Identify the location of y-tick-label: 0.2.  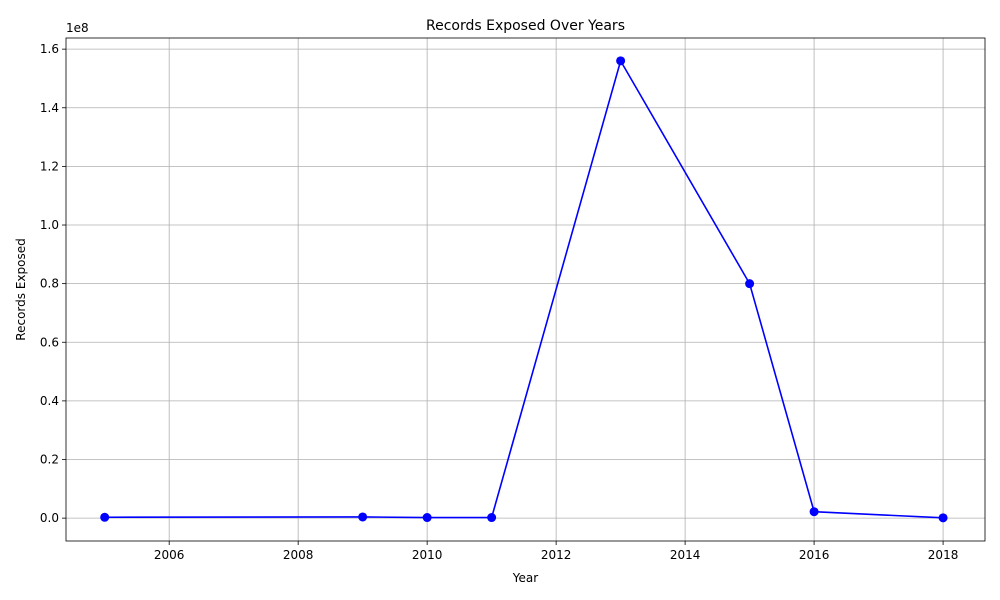
(49, 460).